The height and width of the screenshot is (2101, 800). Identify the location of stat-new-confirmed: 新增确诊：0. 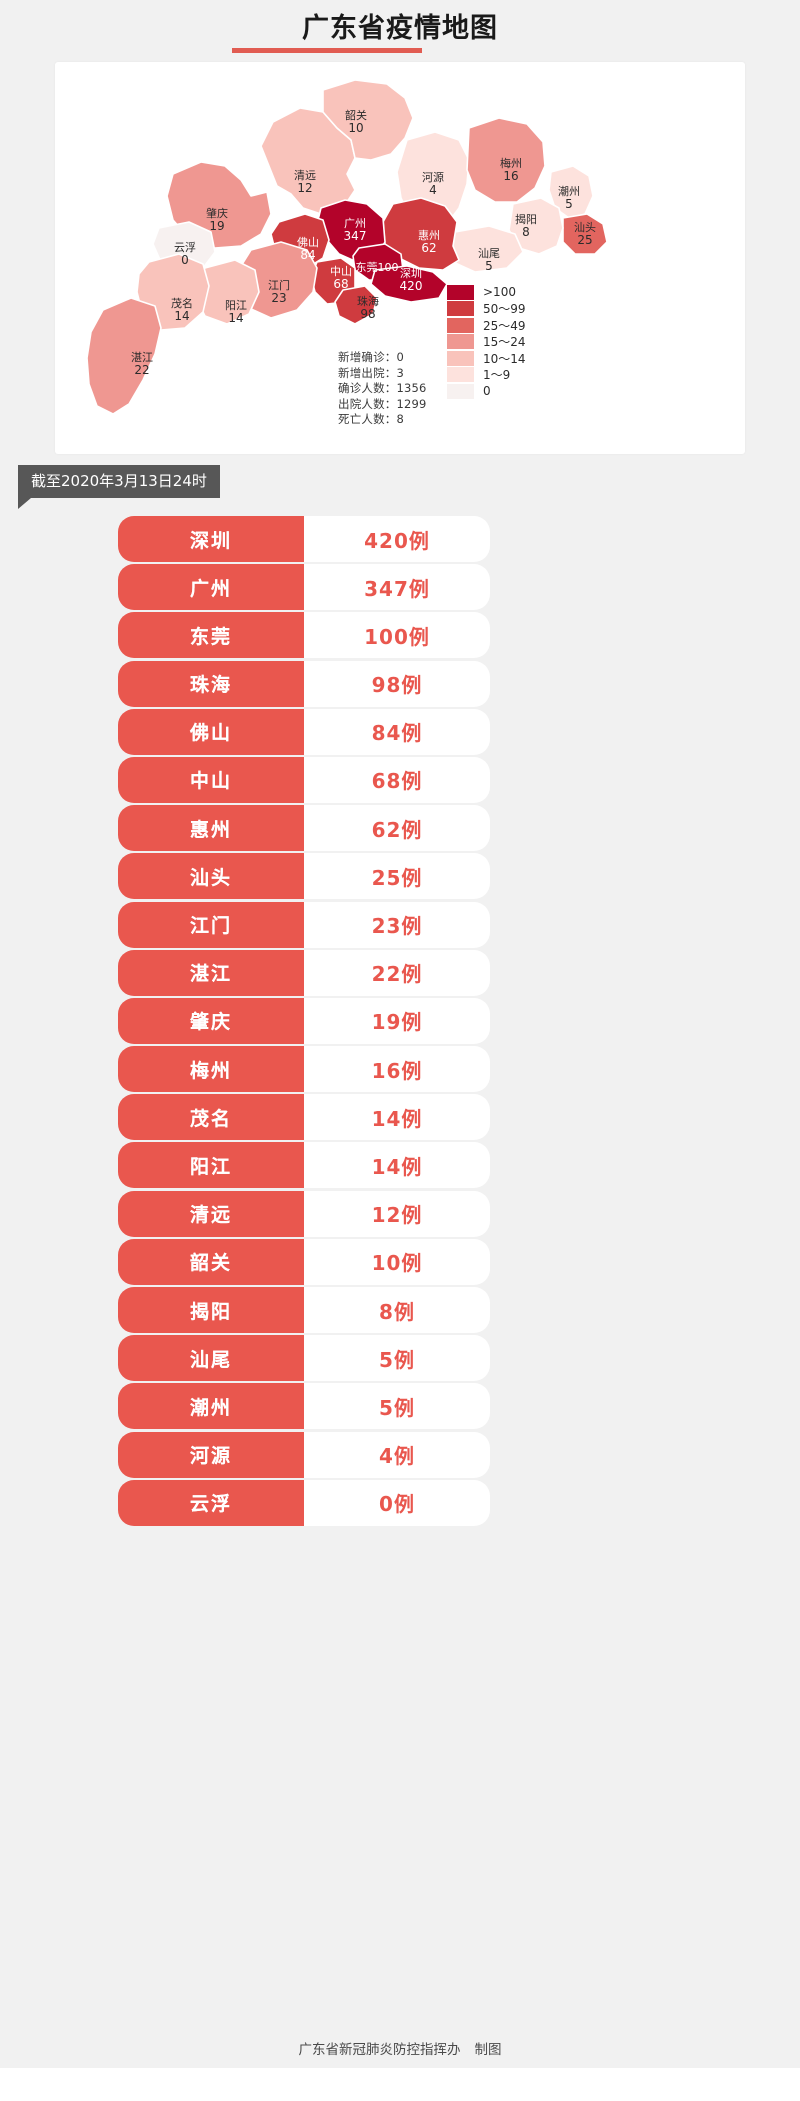
(371, 357).